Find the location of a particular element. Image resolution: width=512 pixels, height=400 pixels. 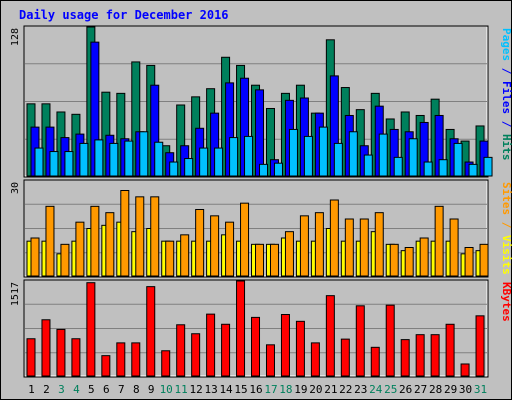

y-max-label: 128 is located at coordinates (15, 37).